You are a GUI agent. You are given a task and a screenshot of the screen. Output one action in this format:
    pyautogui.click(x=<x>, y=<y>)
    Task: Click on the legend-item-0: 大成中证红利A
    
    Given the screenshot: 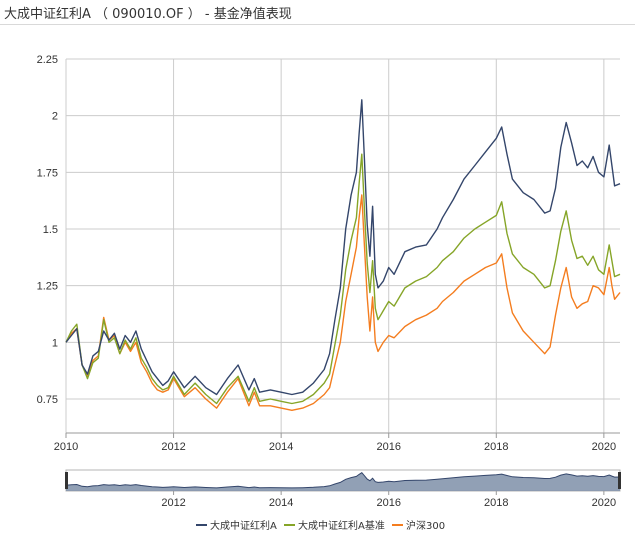 What is the action you would take?
    pyautogui.click(x=236, y=525)
    